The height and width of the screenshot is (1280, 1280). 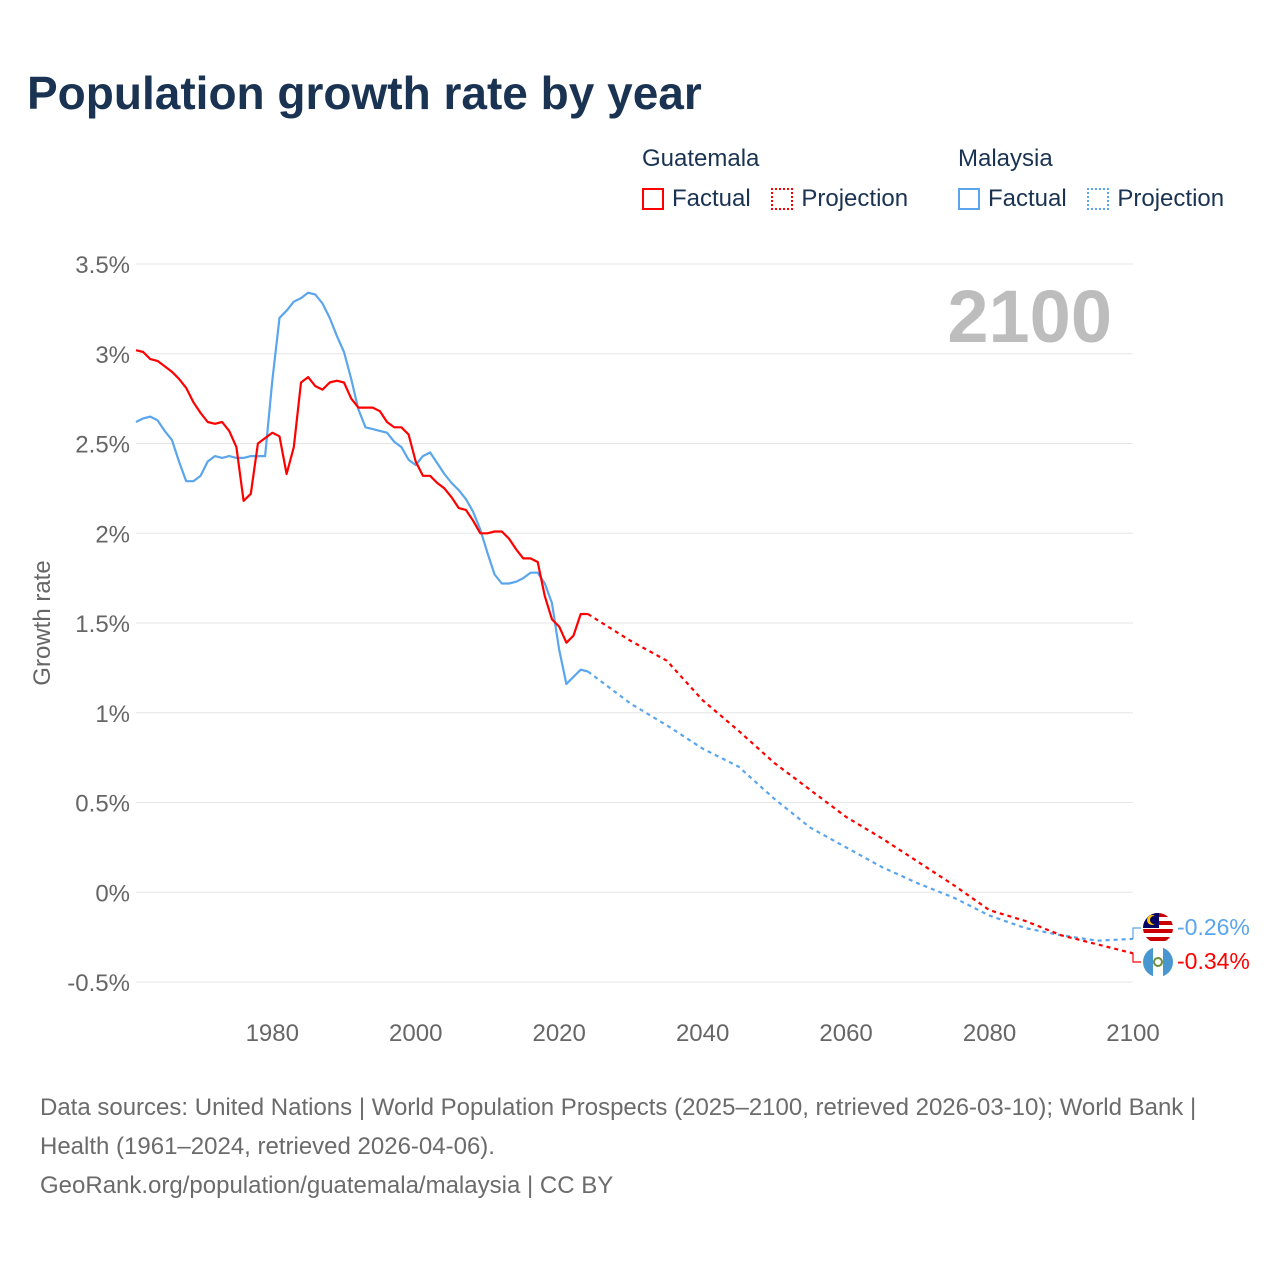 I want to click on y-tick-label: 2%, so click(x=112, y=534).